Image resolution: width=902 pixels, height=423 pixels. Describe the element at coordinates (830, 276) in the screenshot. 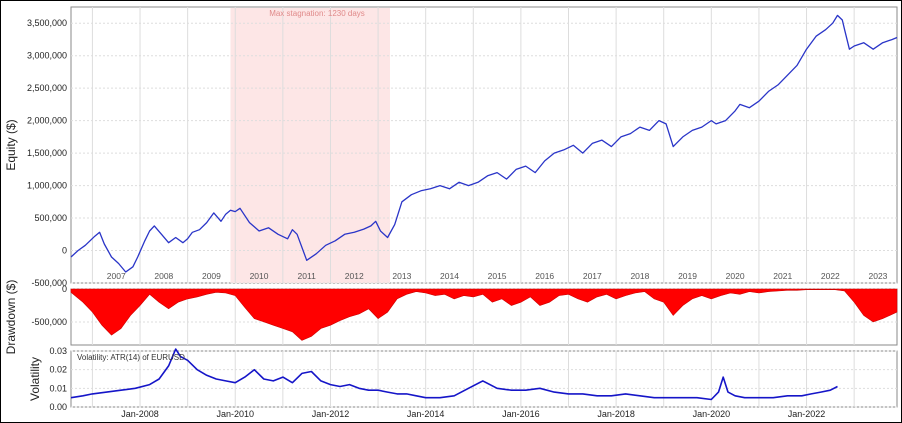

I see `x-year-label: 2022` at that location.